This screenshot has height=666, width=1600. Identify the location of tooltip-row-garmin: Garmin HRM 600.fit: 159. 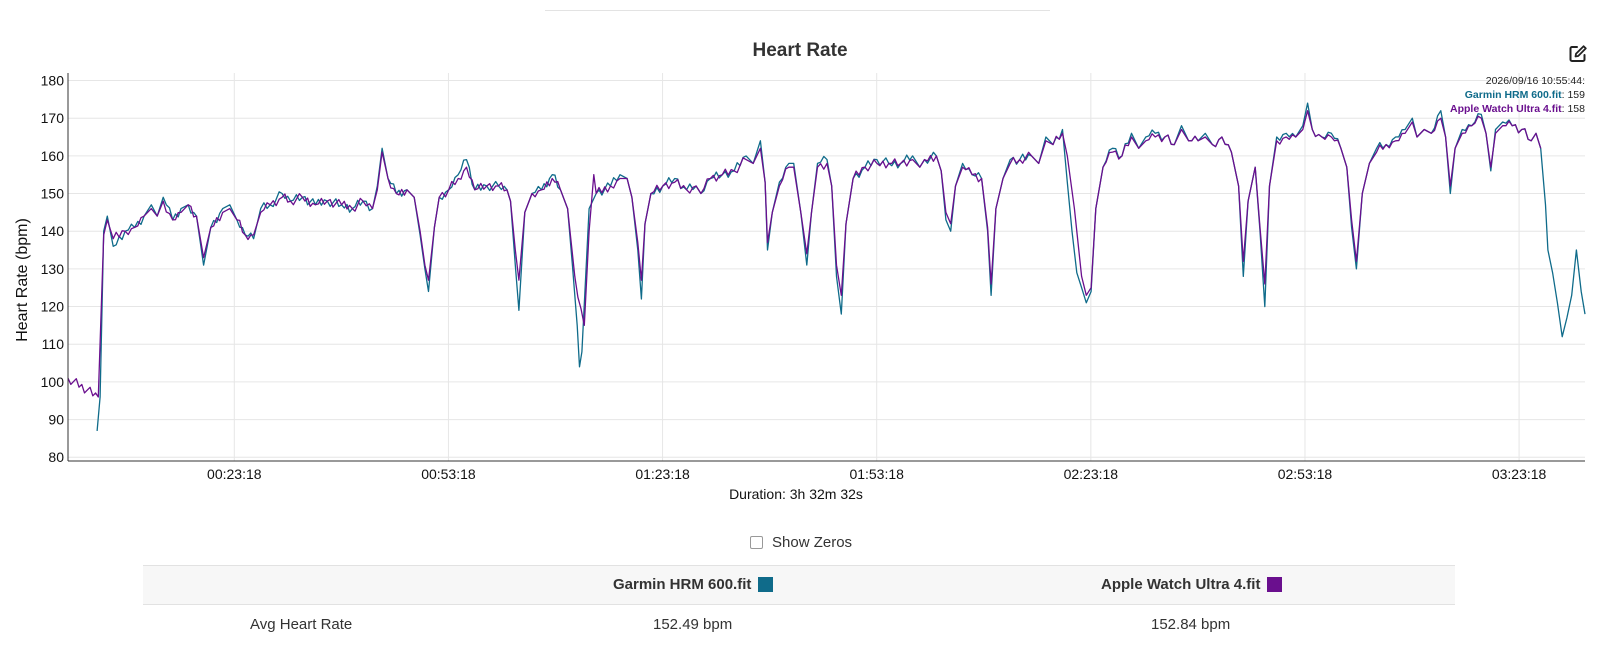
(1525, 95).